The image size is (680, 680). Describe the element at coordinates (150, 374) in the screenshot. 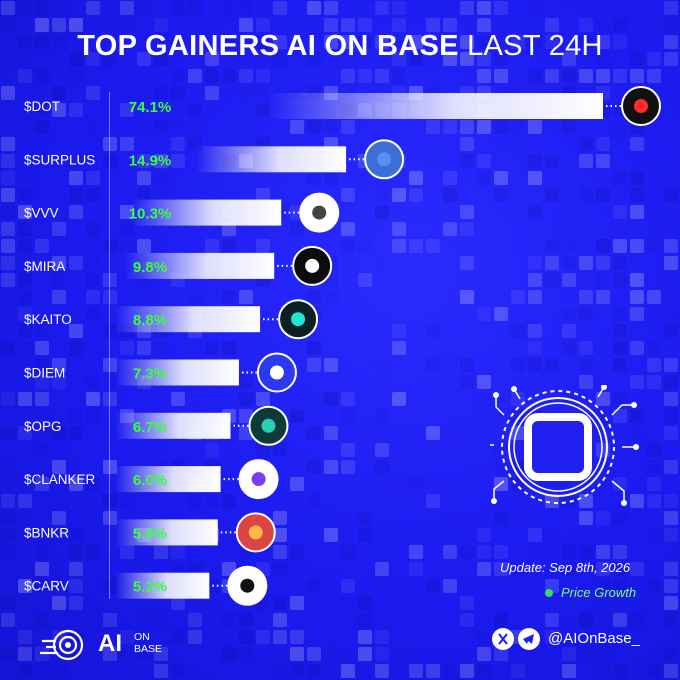

I see `value-label: 7.3%` at that location.